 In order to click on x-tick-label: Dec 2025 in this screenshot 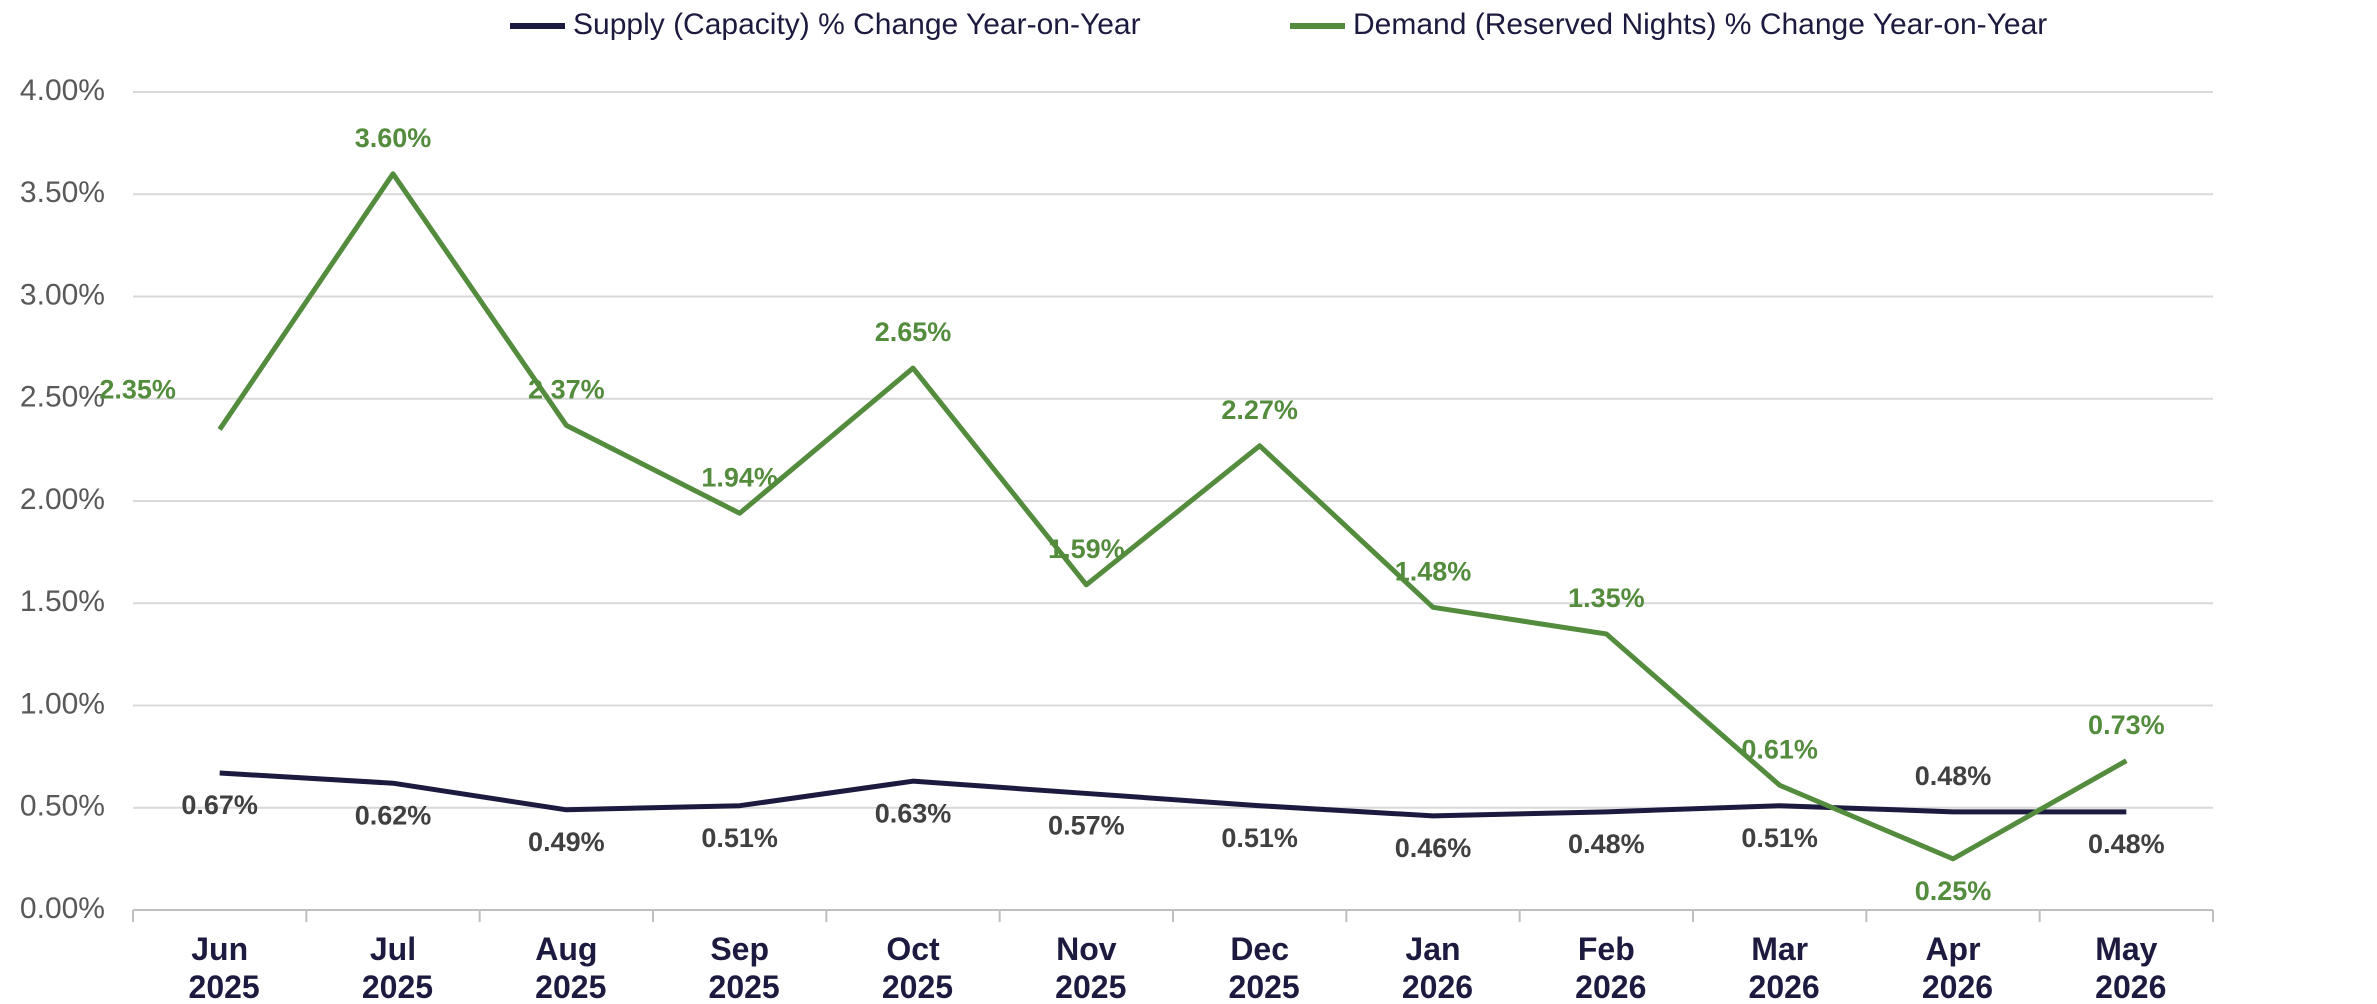, I will do `click(1260, 967)`.